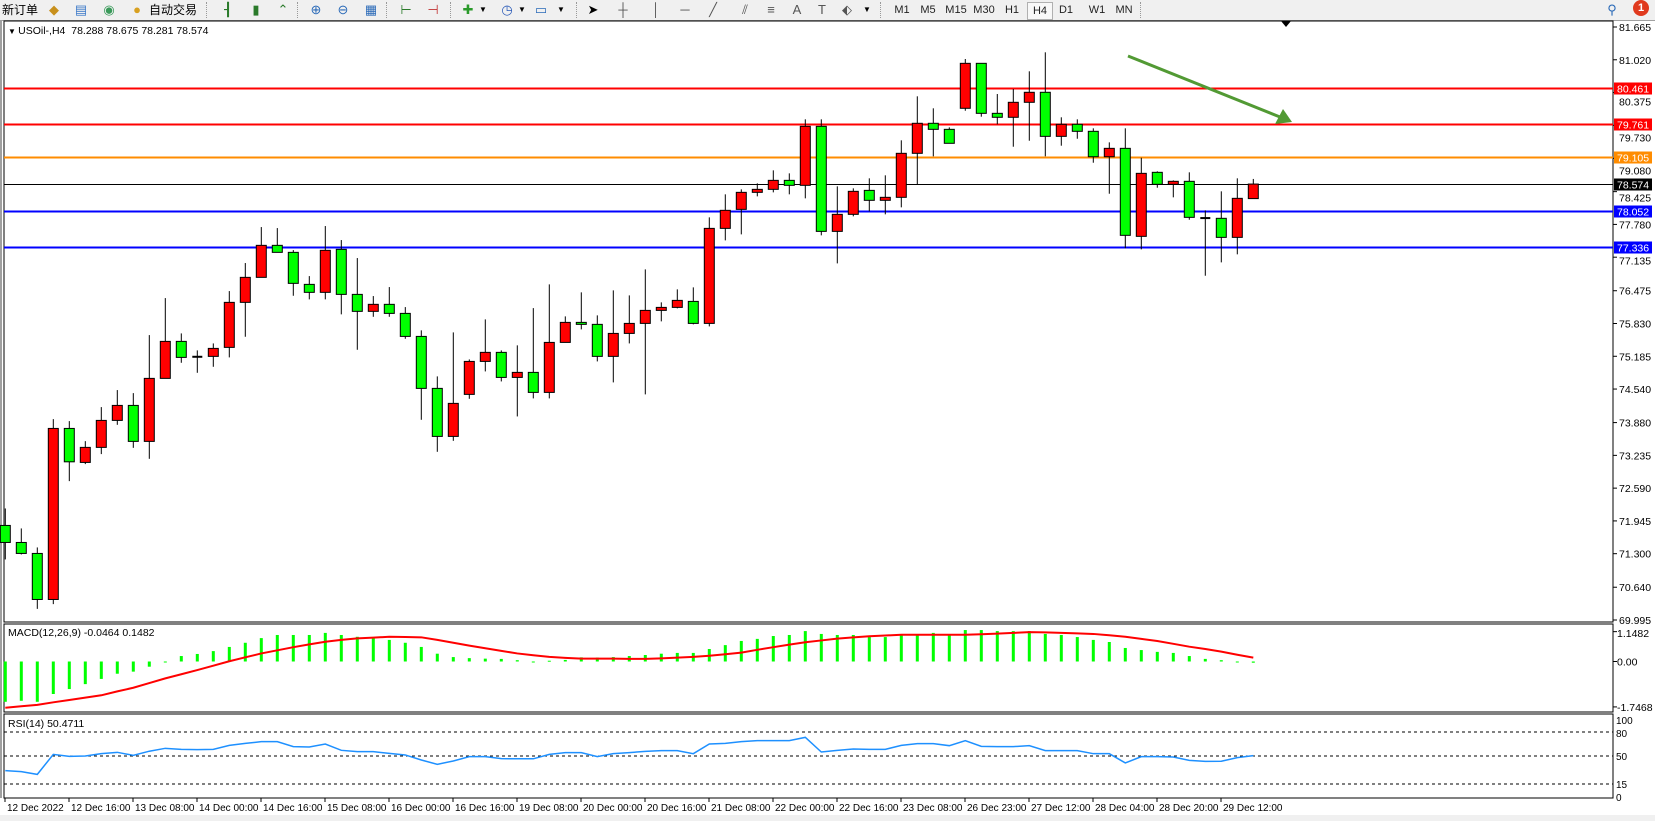 The height and width of the screenshot is (821, 1655). Describe the element at coordinates (1635, 621) in the screenshot. I see `price-tick-label: 69.995` at that location.